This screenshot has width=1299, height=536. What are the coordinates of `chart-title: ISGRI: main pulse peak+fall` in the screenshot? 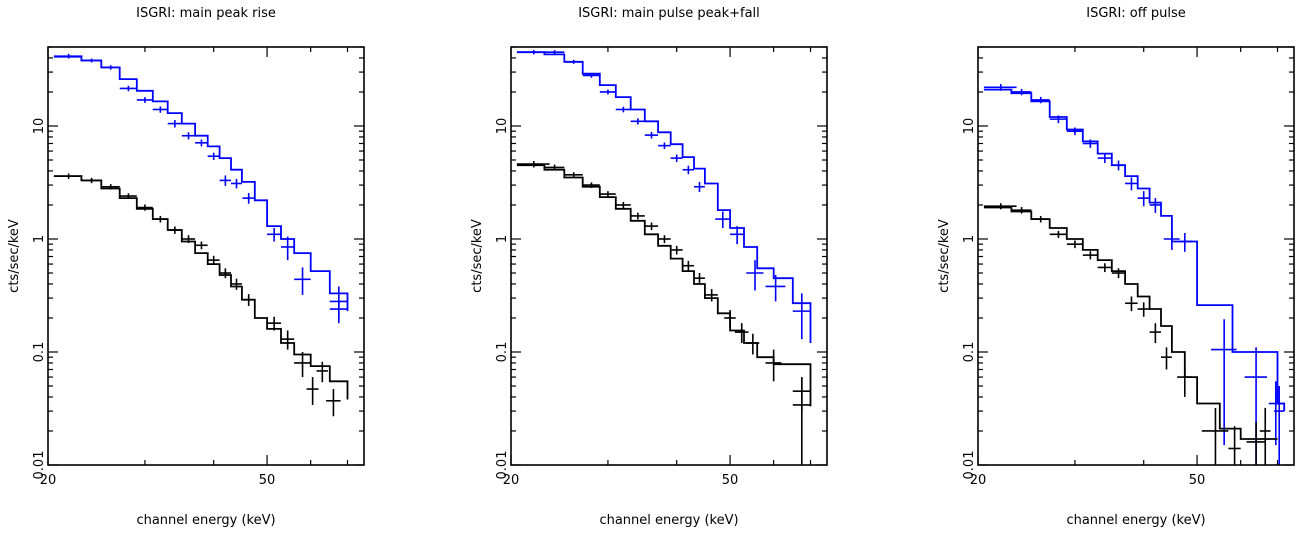 It's located at (669, 13).